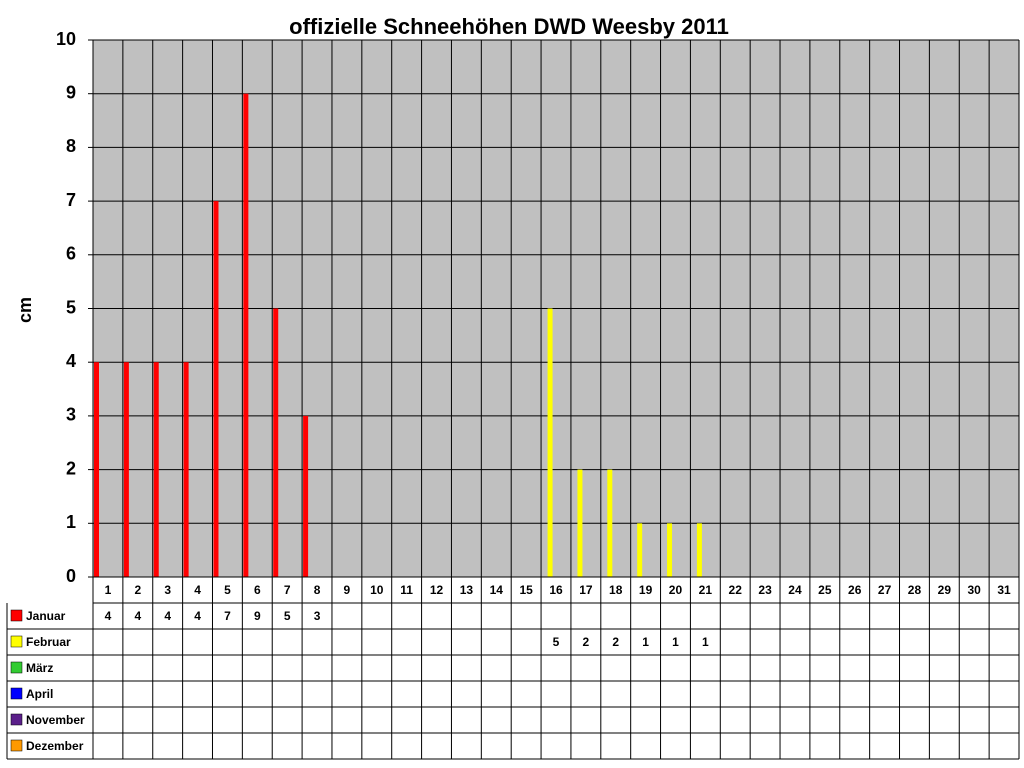  I want to click on x-tick-label: 21, so click(706, 590).